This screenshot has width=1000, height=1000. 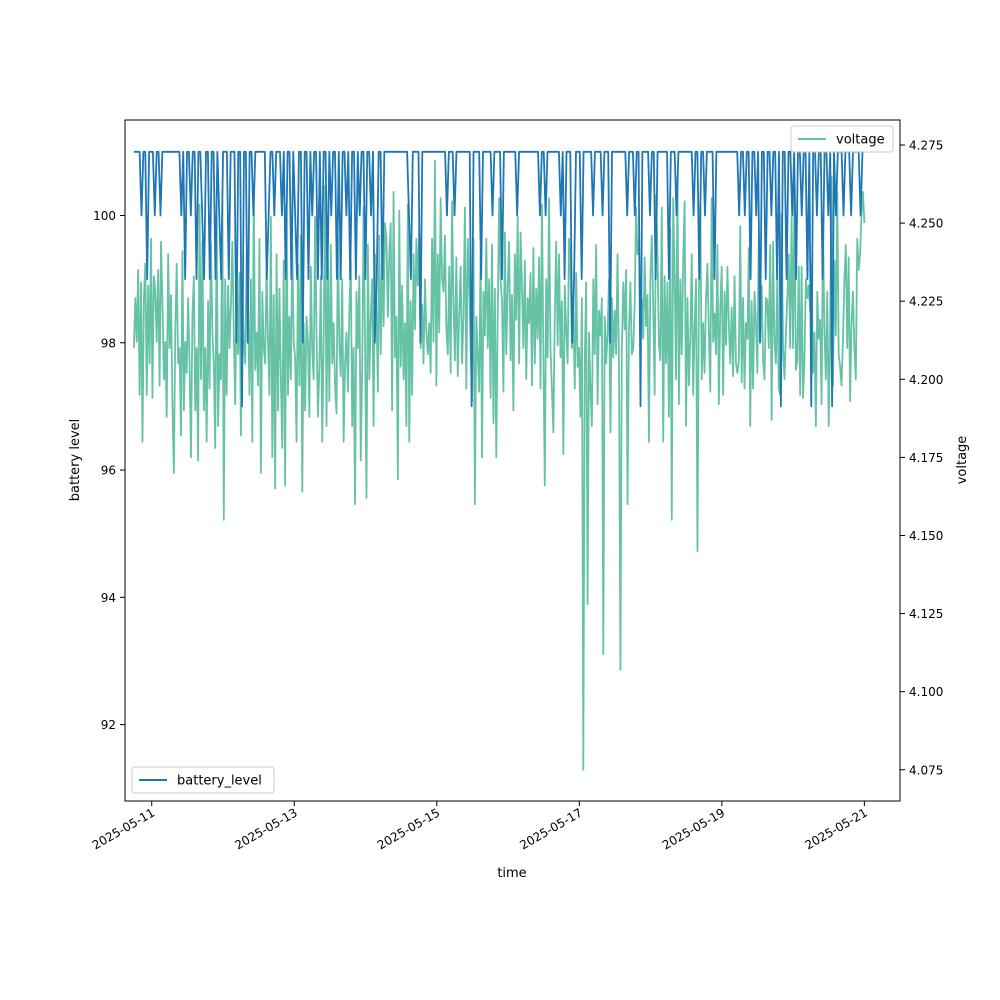 What do you see at coordinates (219, 781) in the screenshot?
I see `legend-battery-level-label: battery_level` at bounding box center [219, 781].